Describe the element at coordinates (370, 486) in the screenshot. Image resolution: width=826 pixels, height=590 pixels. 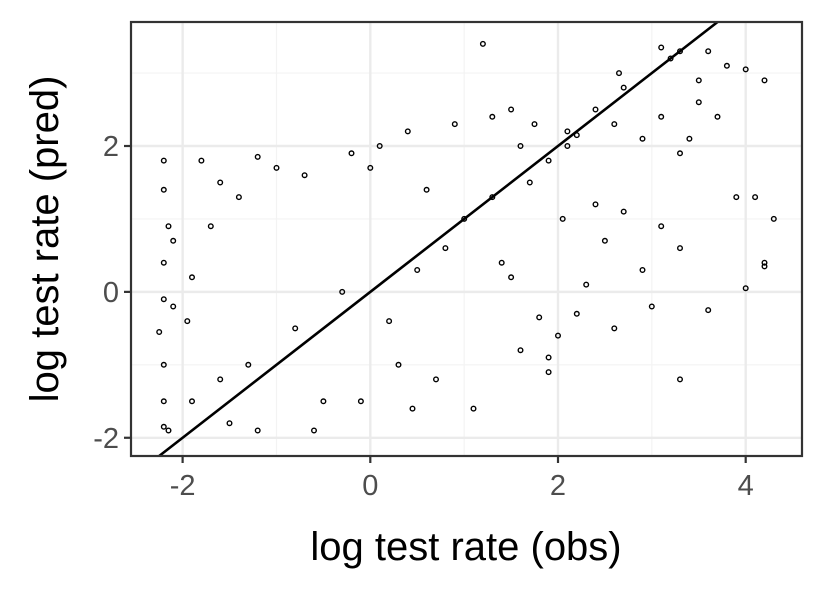
I see `x-tick-label: 0` at that location.